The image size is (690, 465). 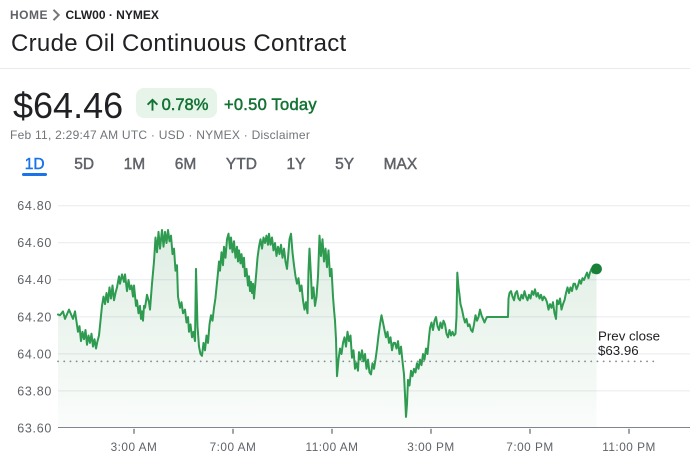 I want to click on svg-text: 64.20, so click(x=34, y=317).